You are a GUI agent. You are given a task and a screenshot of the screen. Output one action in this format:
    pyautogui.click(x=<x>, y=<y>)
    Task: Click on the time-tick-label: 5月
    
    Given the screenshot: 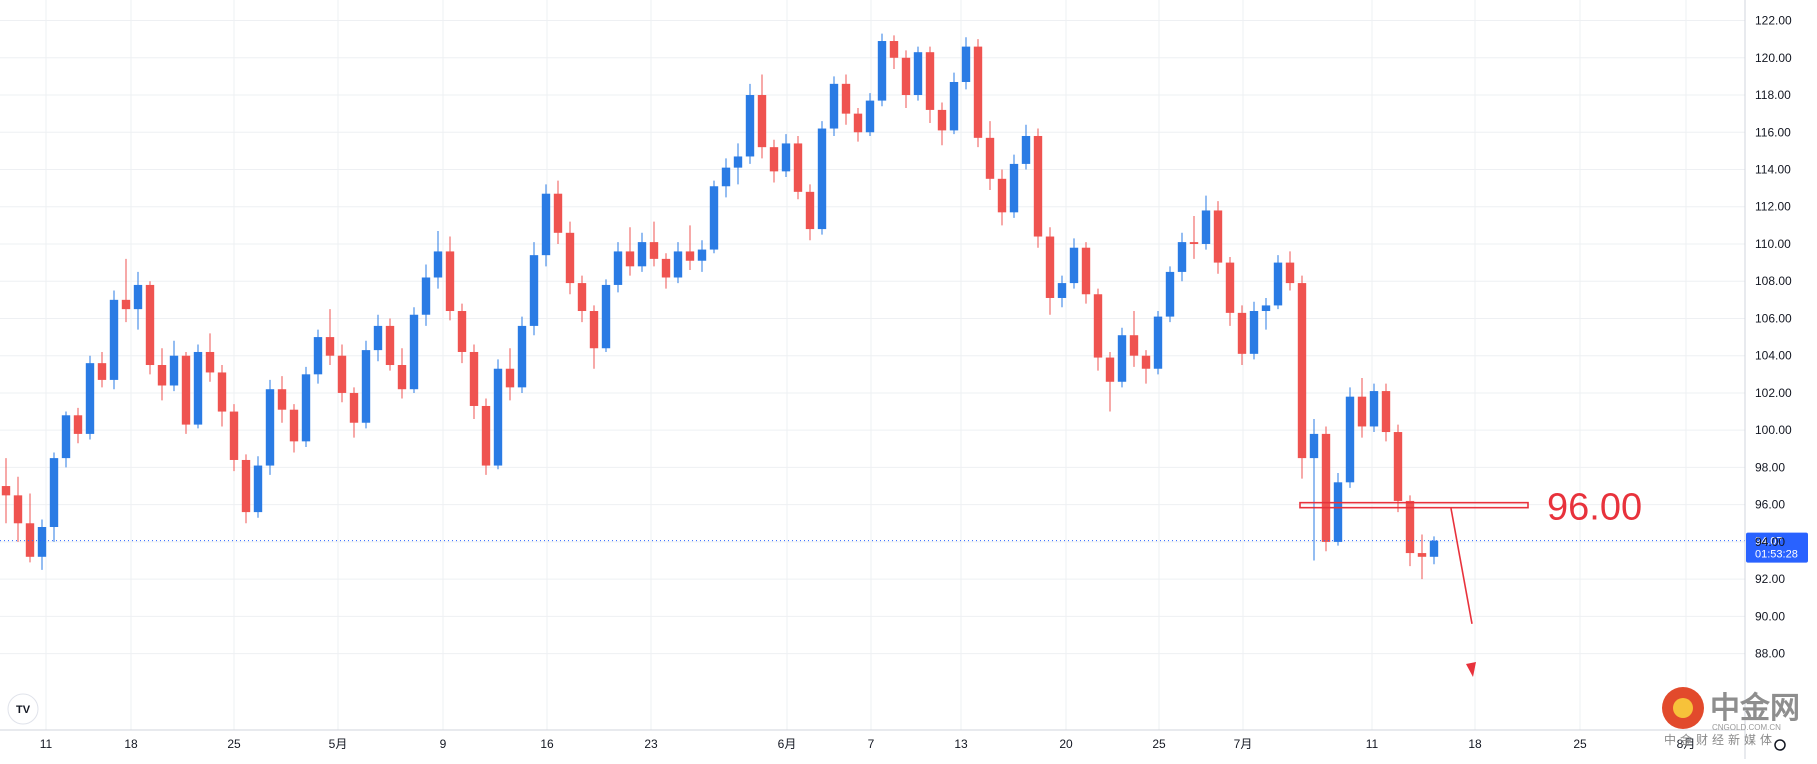 What is the action you would take?
    pyautogui.click(x=338, y=744)
    